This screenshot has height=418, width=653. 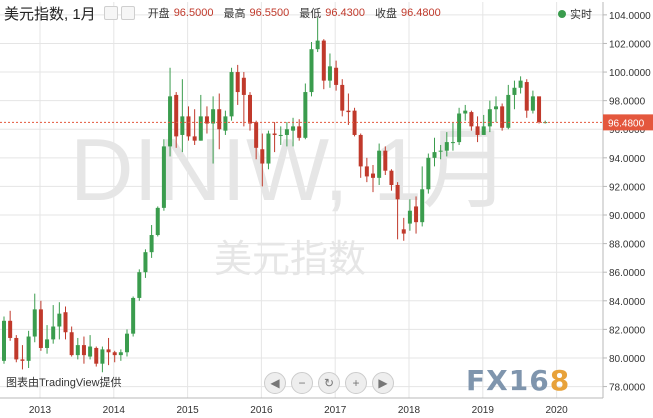 I want to click on last-price-label: 96.4800, so click(x=626, y=123).